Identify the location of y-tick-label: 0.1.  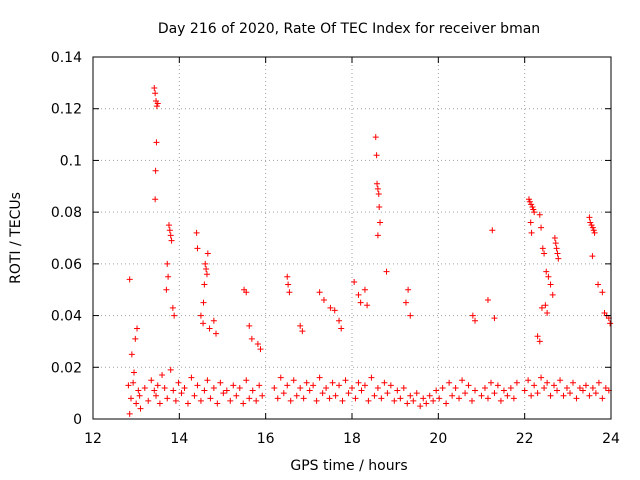
(71, 161).